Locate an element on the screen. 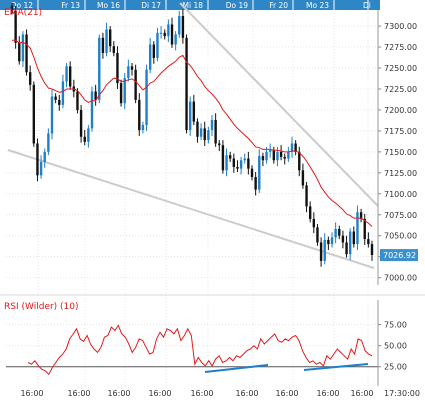  labels: EMA(21) RSI (Wilder) (10) is located at coordinates (41, 160).